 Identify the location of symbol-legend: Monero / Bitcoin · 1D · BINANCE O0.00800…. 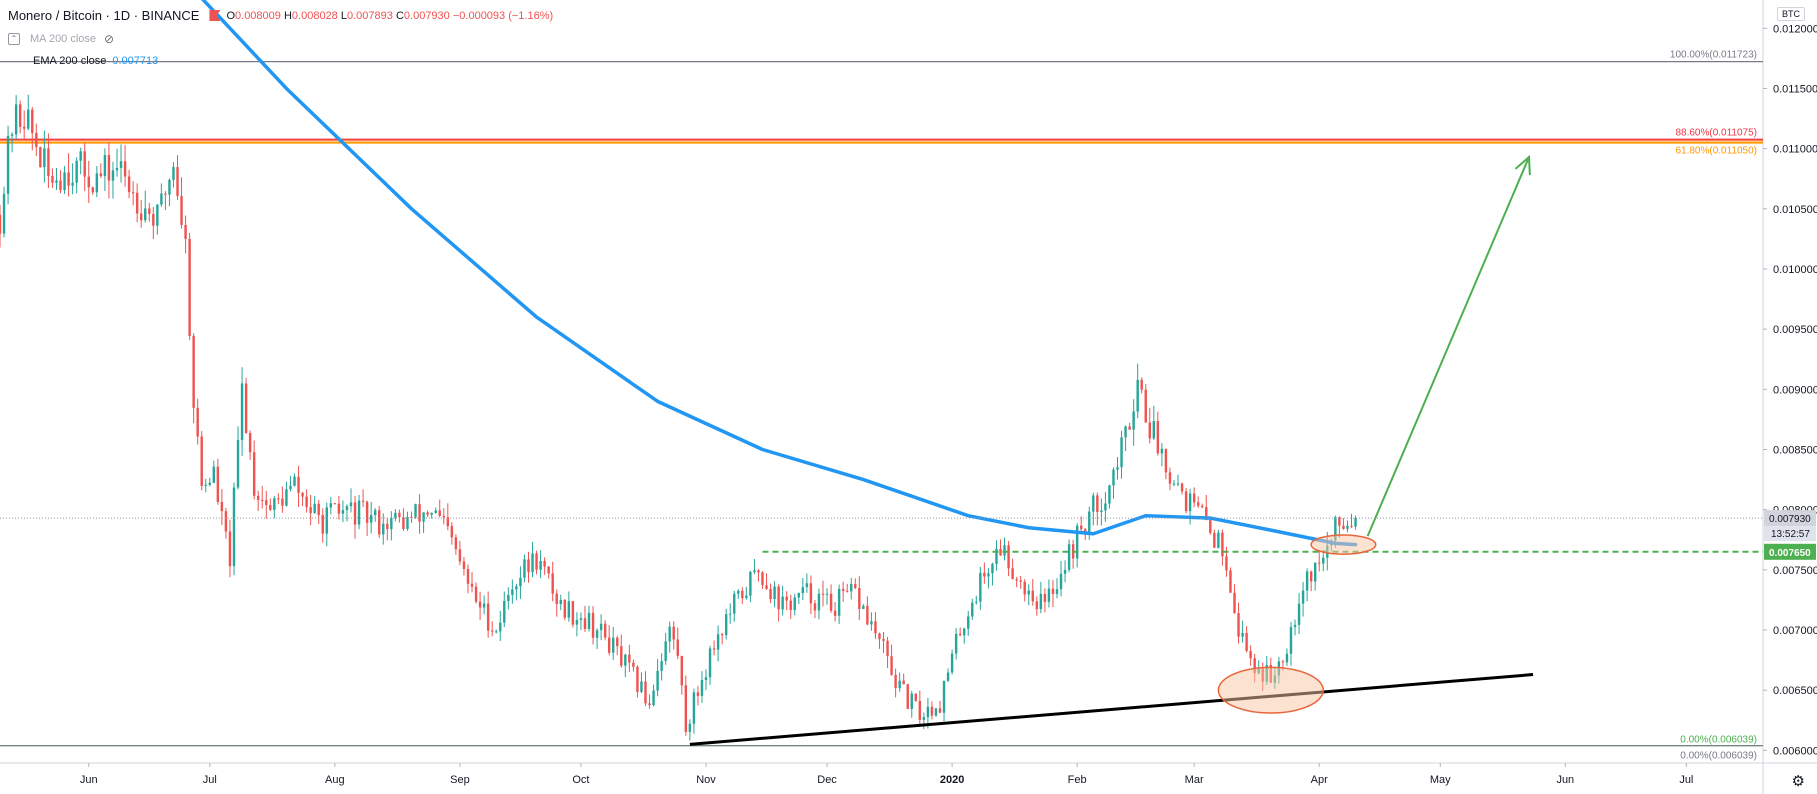
(280, 15).